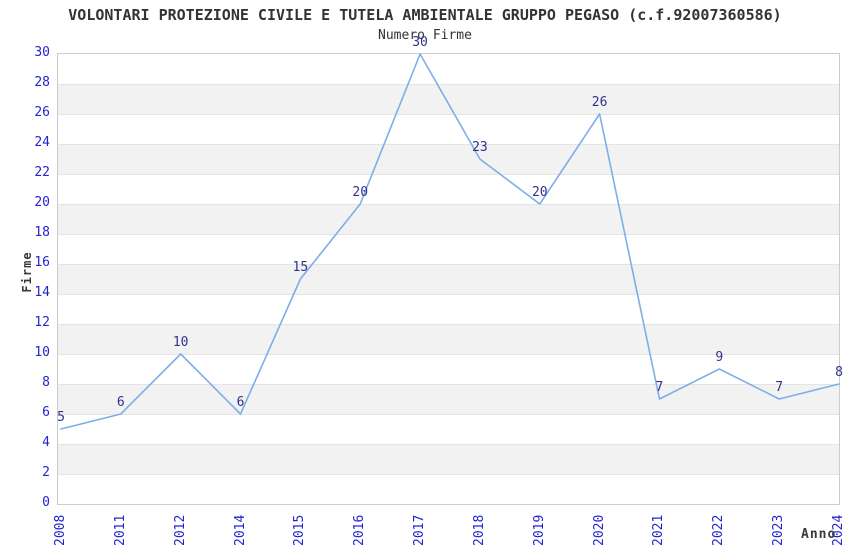  Describe the element at coordinates (46, 412) in the screenshot. I see `y-tick-label: 6` at that location.